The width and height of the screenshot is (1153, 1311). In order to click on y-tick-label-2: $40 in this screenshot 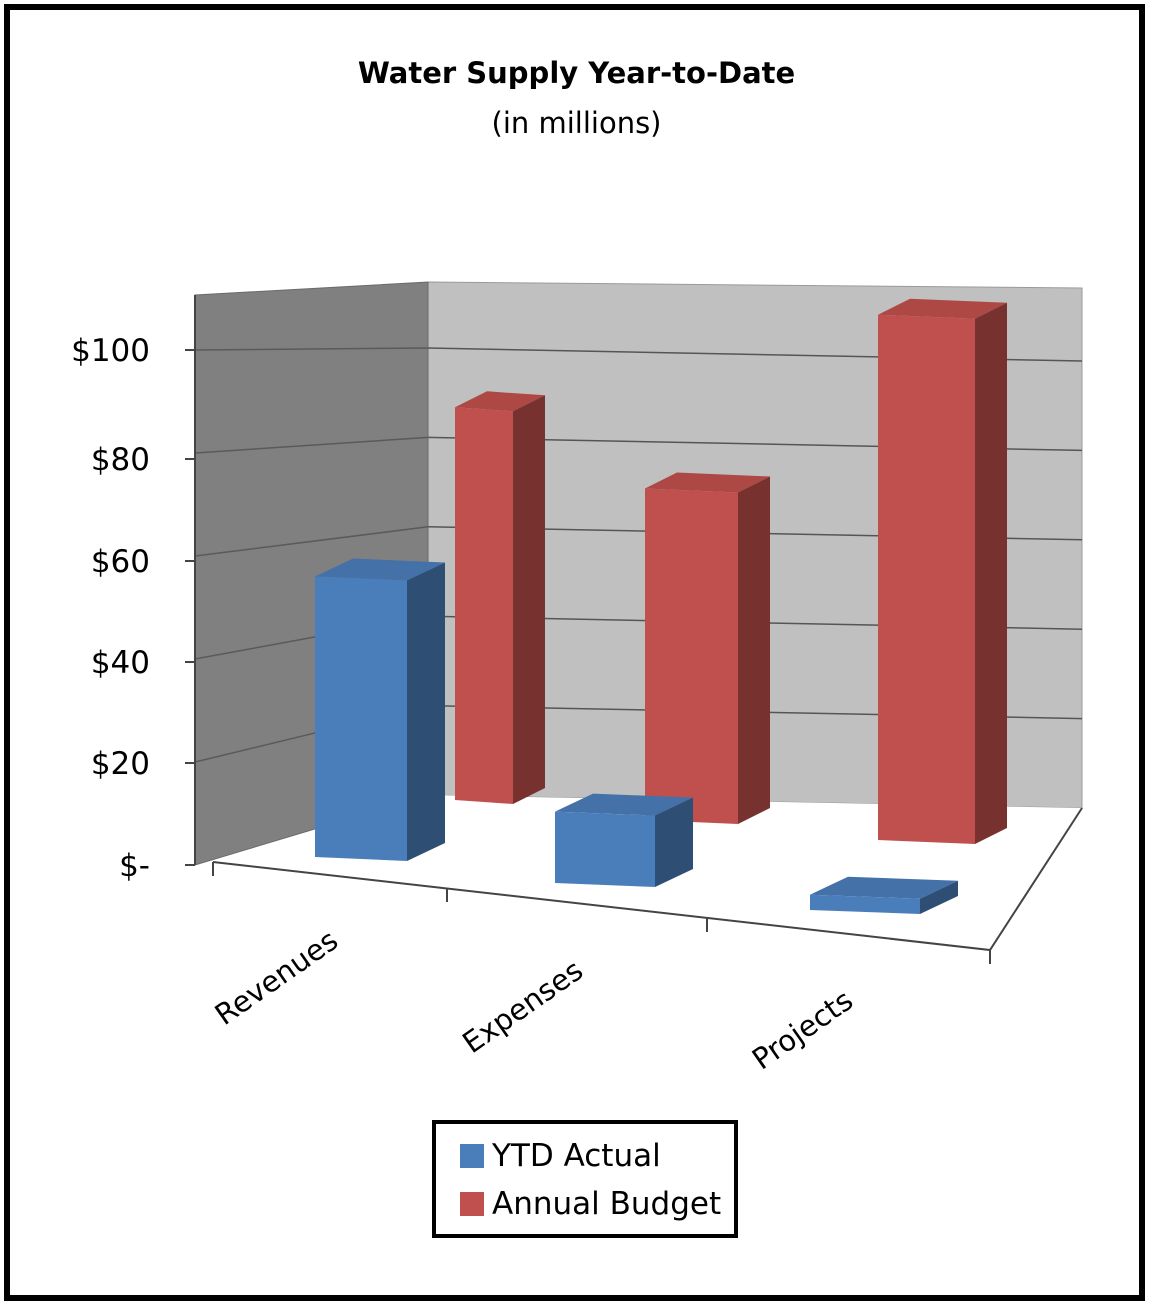, I will do `click(120, 663)`.